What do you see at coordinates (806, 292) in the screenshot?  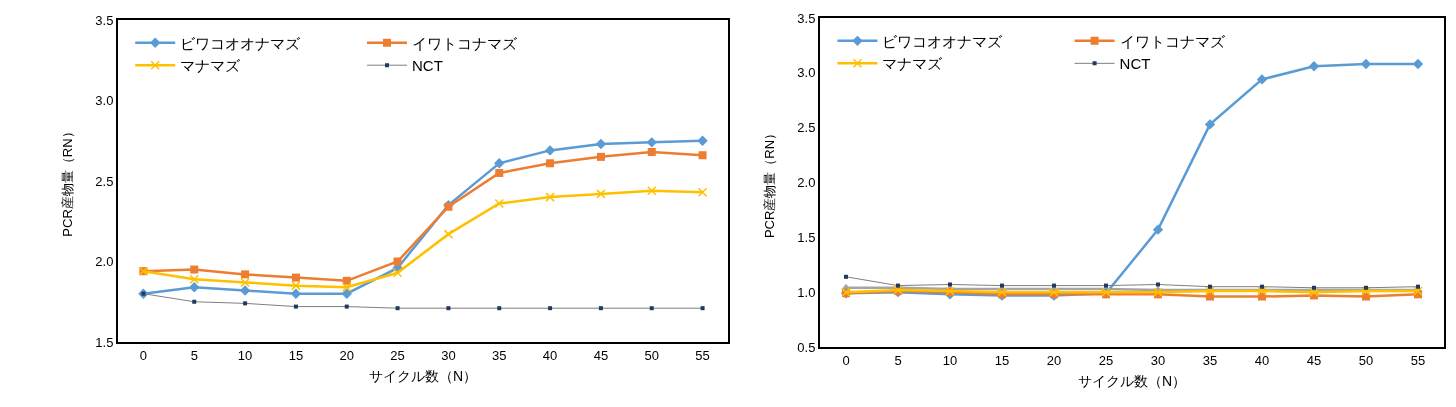 I see `y-tick-label: 1.0` at bounding box center [806, 292].